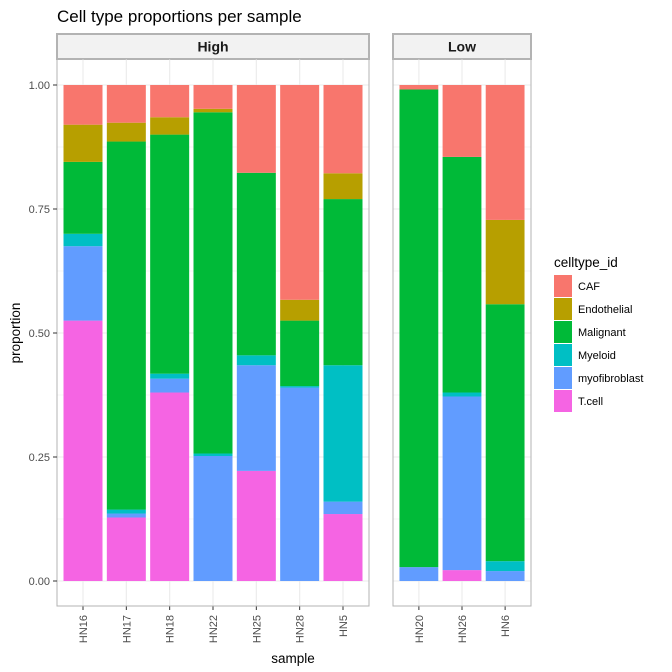  What do you see at coordinates (597, 356) in the screenshot?
I see `legend-label: Myeloid` at bounding box center [597, 356].